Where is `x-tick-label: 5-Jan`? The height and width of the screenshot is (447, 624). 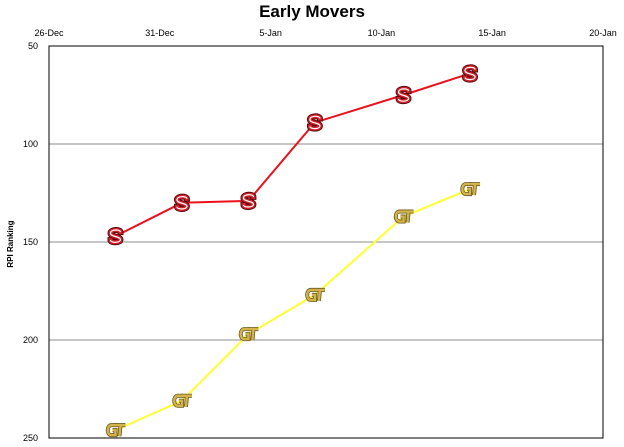 x-tick-label: 5-Jan is located at coordinates (270, 33).